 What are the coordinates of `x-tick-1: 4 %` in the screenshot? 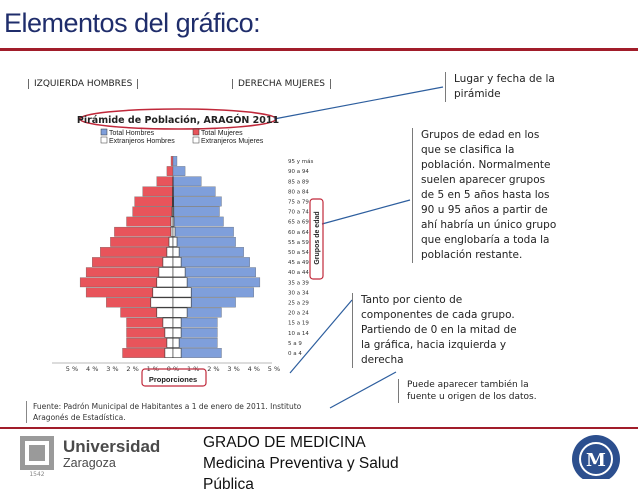 It's located at (92, 369).